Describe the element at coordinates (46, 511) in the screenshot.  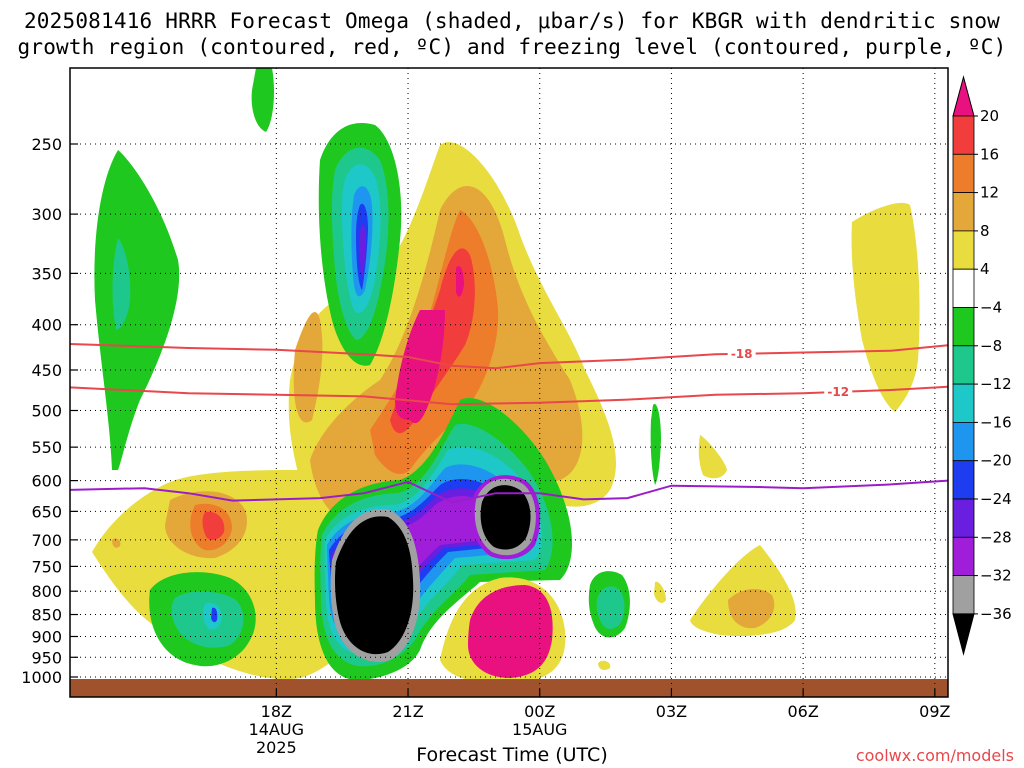
I see `y-tick-label: 650` at that location.